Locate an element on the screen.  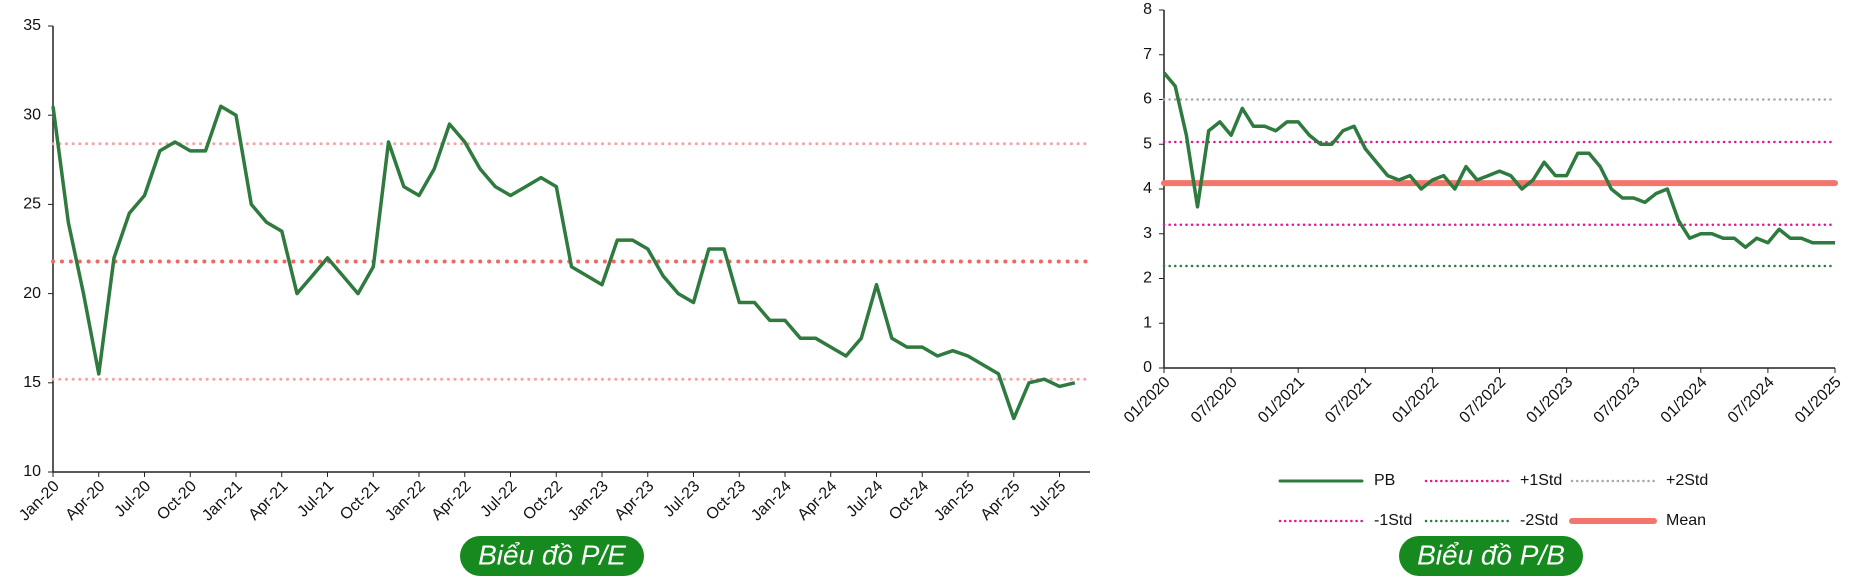
x-tick-label: 01/2020 is located at coordinates (1147, 400).